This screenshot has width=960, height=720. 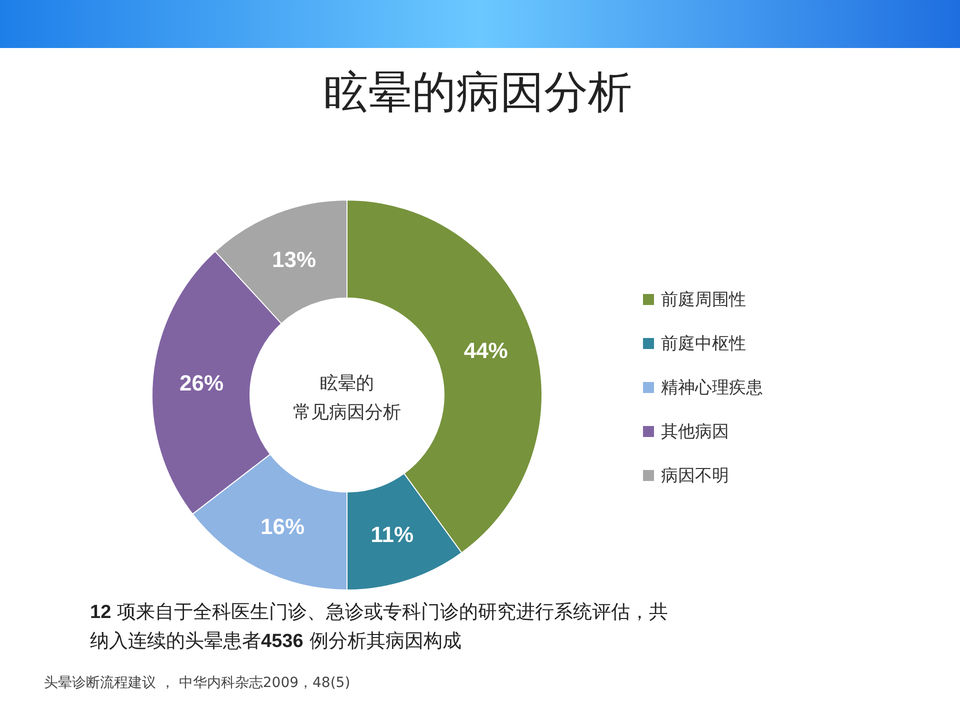 I want to click on legend-label: 病因不明, so click(x=695, y=476).